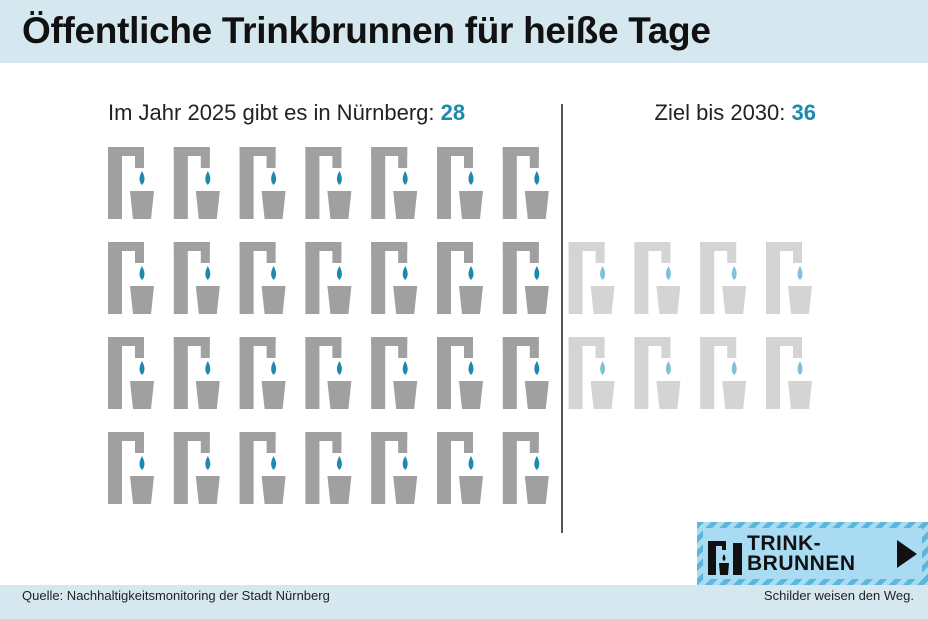 This screenshot has height=619, width=928. I want to click on drinking-fountain-icon, so click(725, 558).